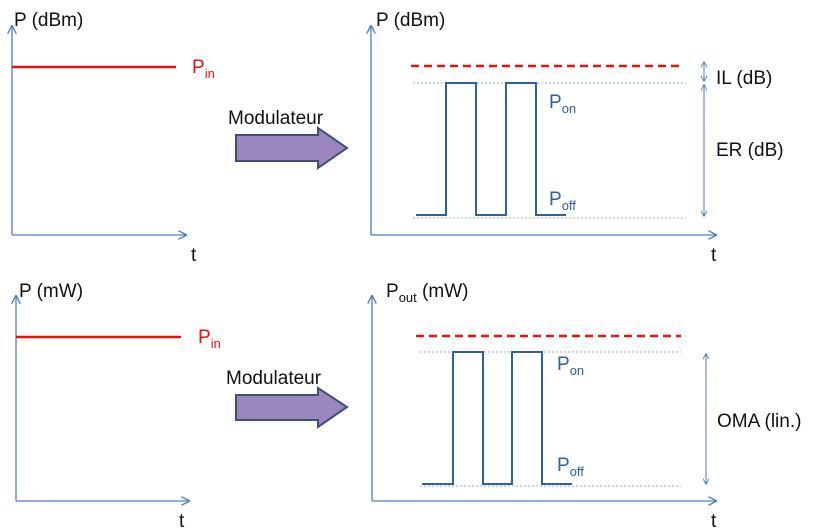 This screenshot has width=821, height=532. Describe the element at coordinates (410, 20) in the screenshot. I see `top-output-y-label: P (dBm)` at that location.